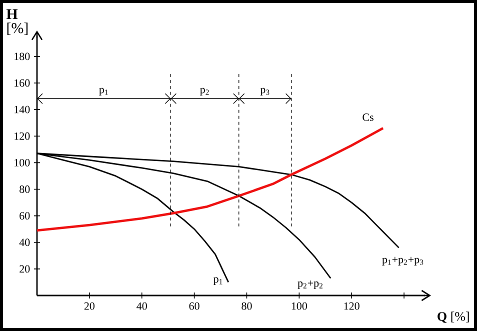 The image size is (477, 331). What do you see at coordinates (25, 189) in the screenshot?
I see `y-tick-label: 80` at bounding box center [25, 189].